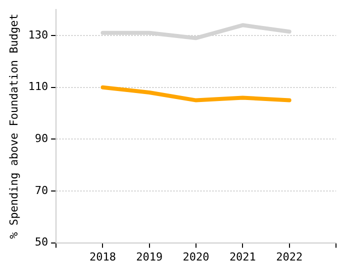 Image resolution: width=350 pixels, height=275 pixels. Describe the element at coordinates (196, 257) in the screenshot. I see `x-tick-label: 2020` at that location.